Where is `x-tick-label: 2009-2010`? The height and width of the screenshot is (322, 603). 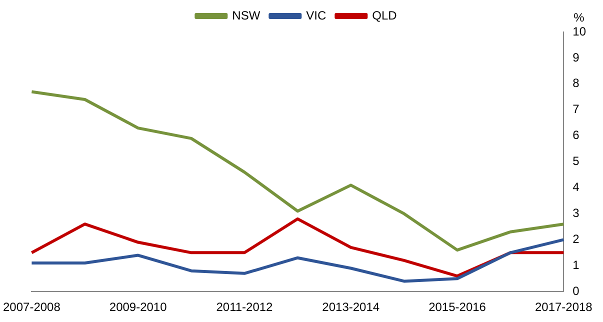
x-tick-label: 2009-2010 is located at coordinates (138, 307).